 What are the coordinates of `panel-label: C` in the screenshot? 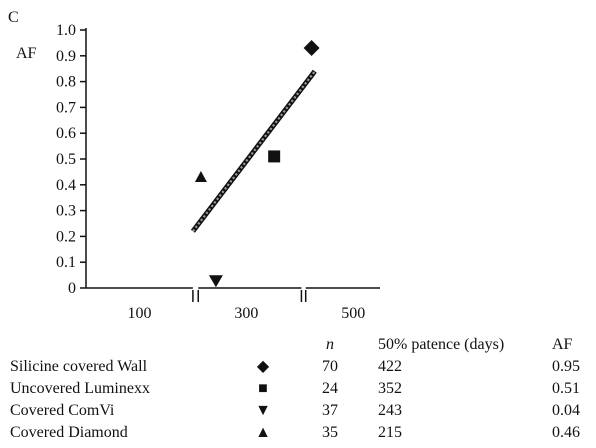 It's located at (13, 17).